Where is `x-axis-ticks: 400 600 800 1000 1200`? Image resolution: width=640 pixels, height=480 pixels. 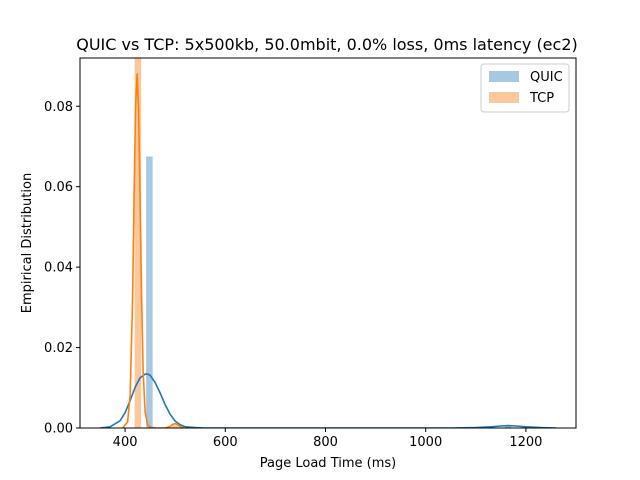
x-axis-ticks: 400 600 800 1000 1200 is located at coordinates (327, 439).